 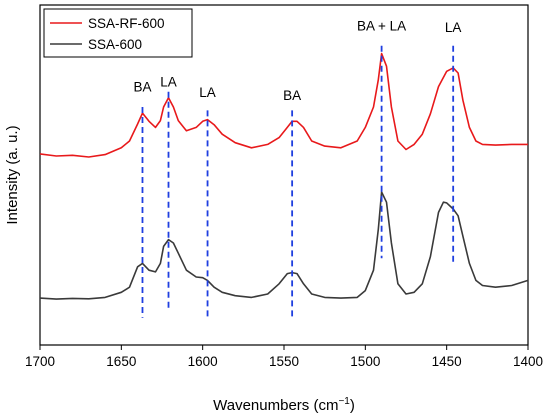 I want to click on x-axis-label-main: Wavenumbers (cm, so click(x=275, y=405).